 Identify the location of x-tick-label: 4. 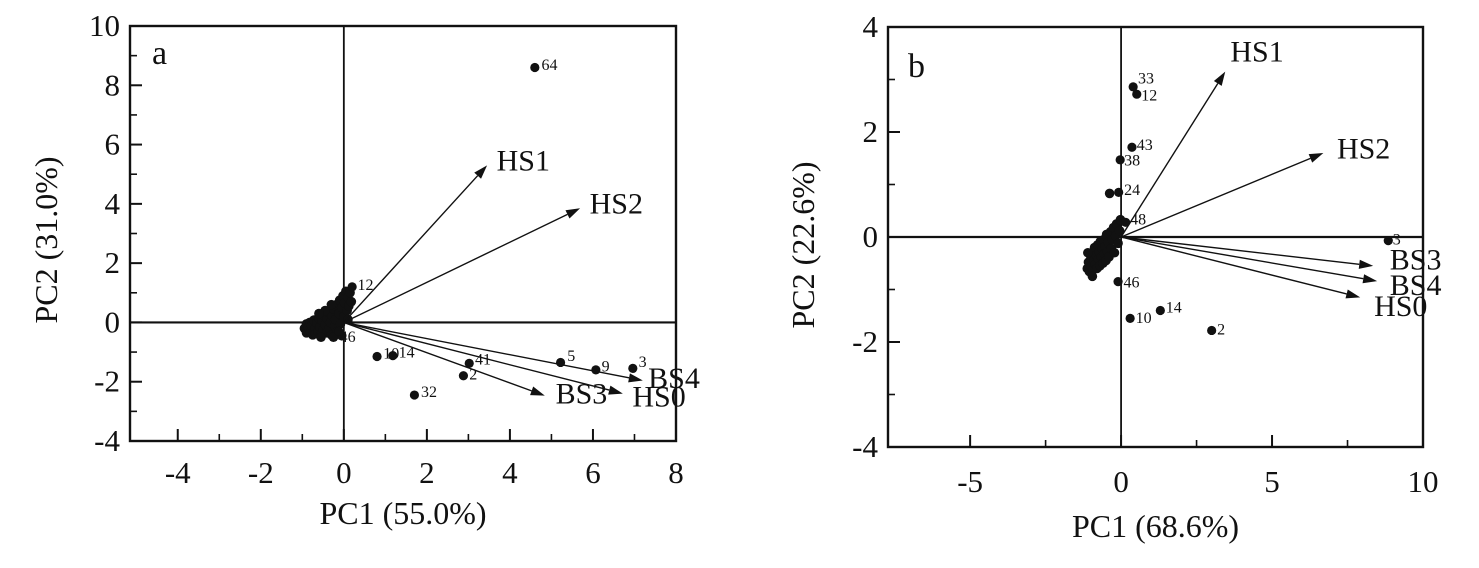
(510, 472).